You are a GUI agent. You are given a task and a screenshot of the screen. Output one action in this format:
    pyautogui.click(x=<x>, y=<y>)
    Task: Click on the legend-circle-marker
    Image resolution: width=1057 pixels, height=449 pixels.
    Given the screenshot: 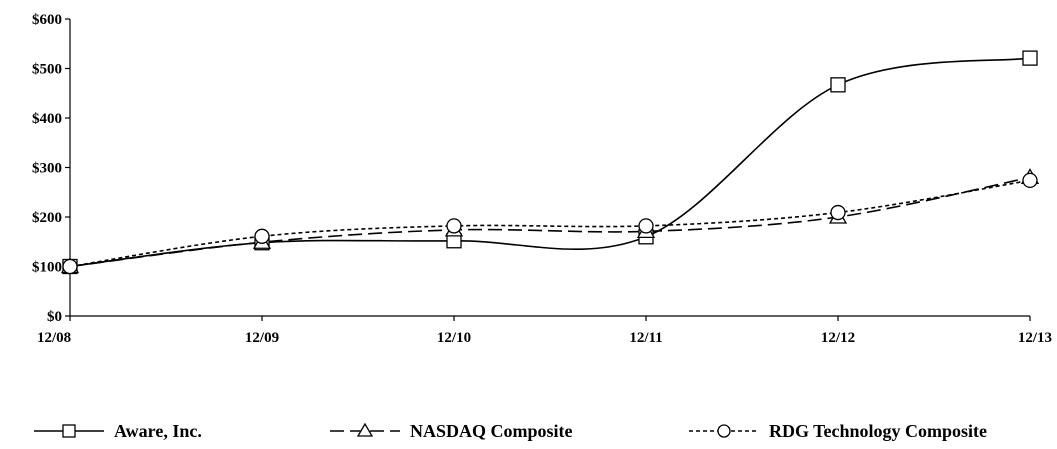 What is the action you would take?
    pyautogui.click(x=724, y=431)
    